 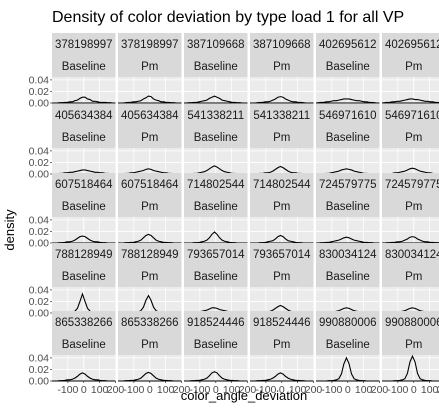 I want to click on facet-strip-id-label: 865338266, so click(x=150, y=323).